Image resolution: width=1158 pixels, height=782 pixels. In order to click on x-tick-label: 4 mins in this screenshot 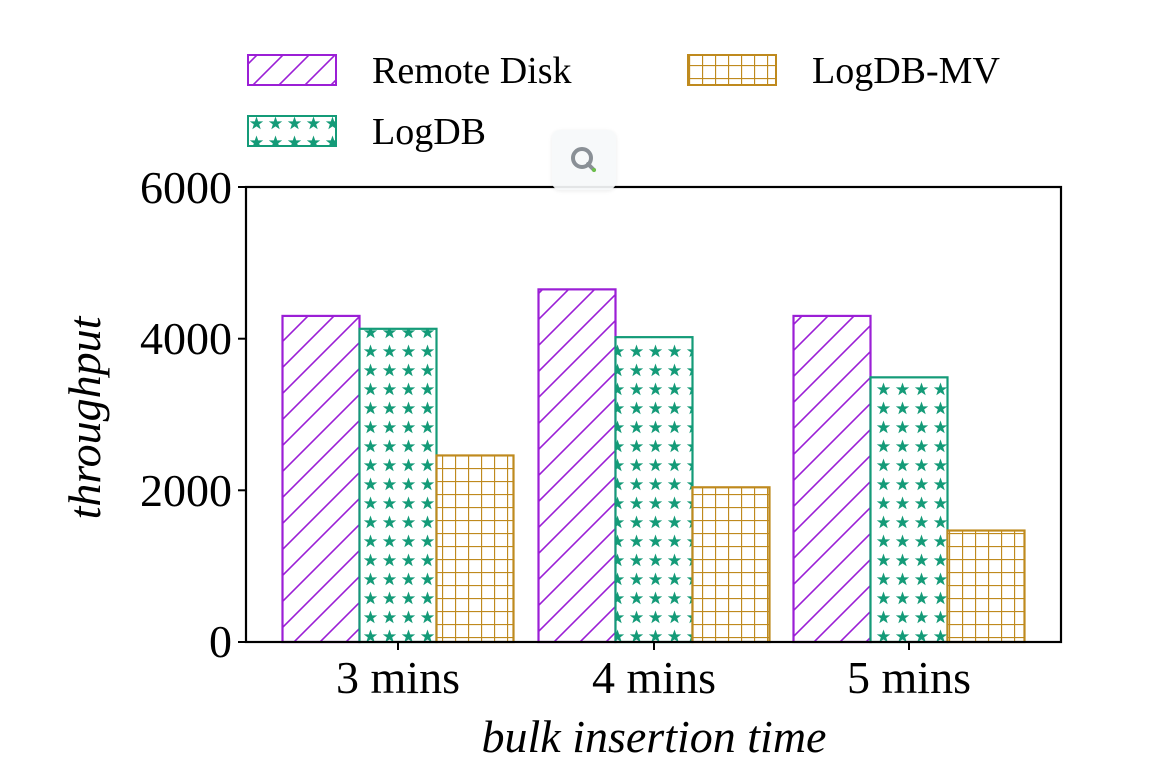, I will do `click(654, 677)`.